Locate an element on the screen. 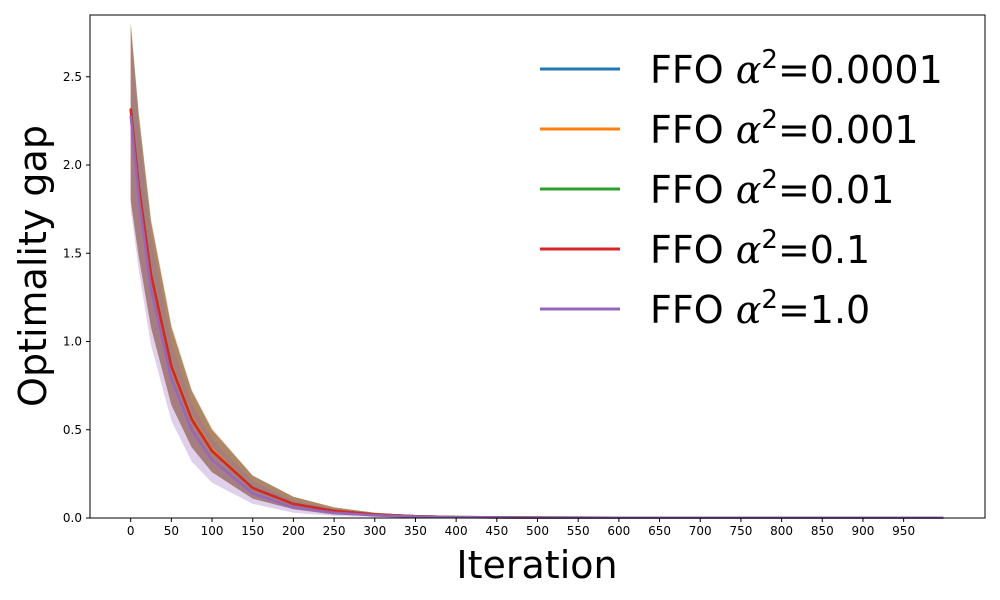 The height and width of the screenshot is (600, 1000). x-tick-label: 450 is located at coordinates (496, 531).